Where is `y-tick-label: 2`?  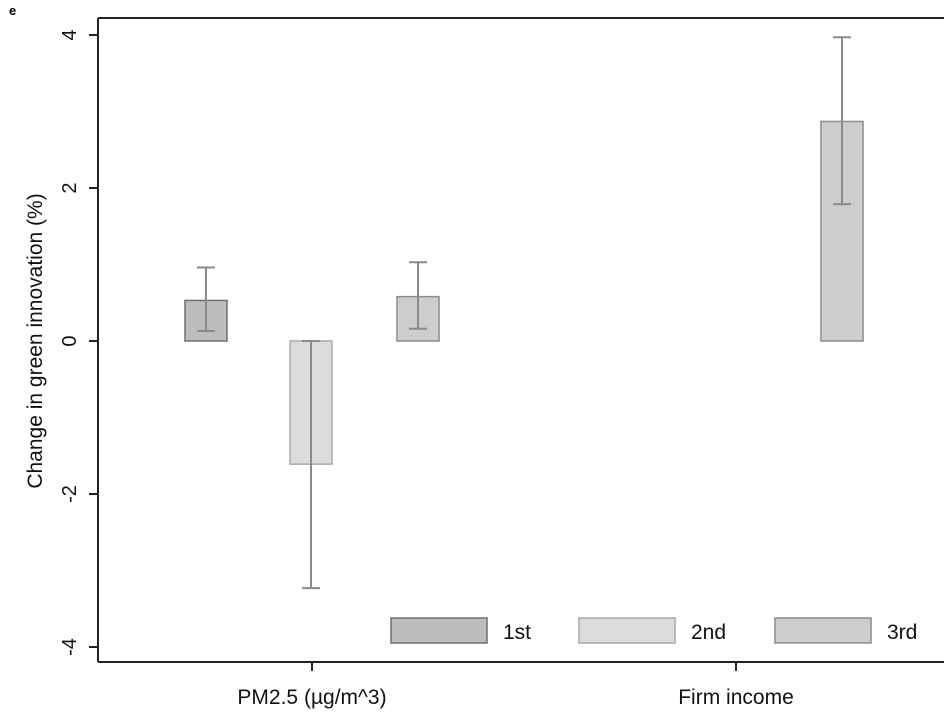 y-tick-label: 2 is located at coordinates (70, 187).